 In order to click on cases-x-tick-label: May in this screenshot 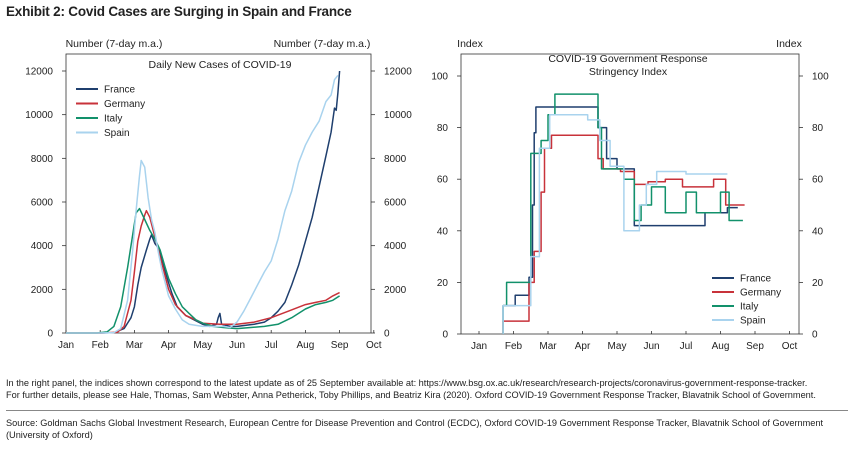, I will do `click(202, 345)`.